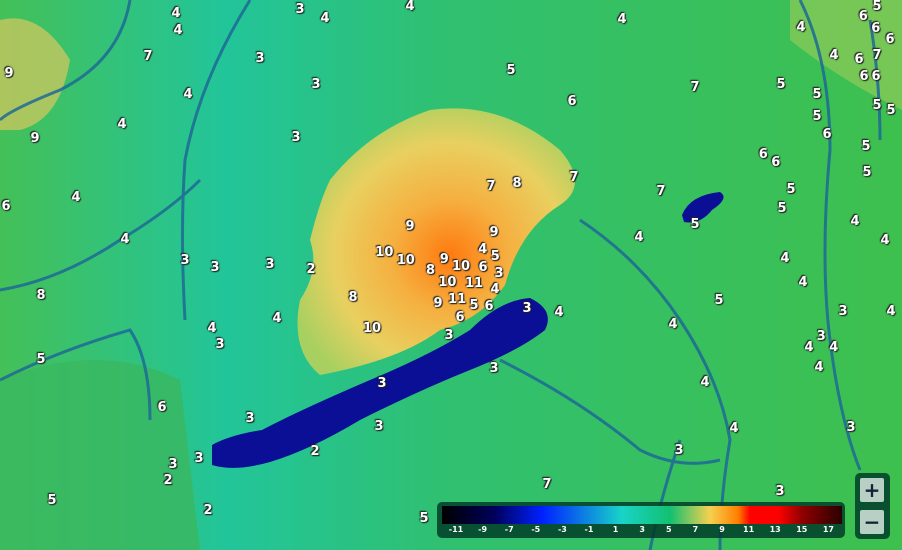 This screenshot has height=550, width=902. I want to click on legend-tick: 3, so click(642, 529).